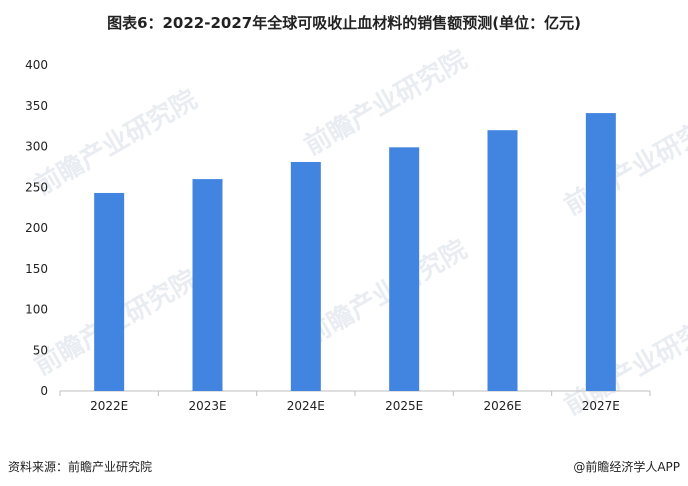 The image size is (688, 486). Describe the element at coordinates (306, 406) in the screenshot. I see `x-tick-label: 2024E` at that location.